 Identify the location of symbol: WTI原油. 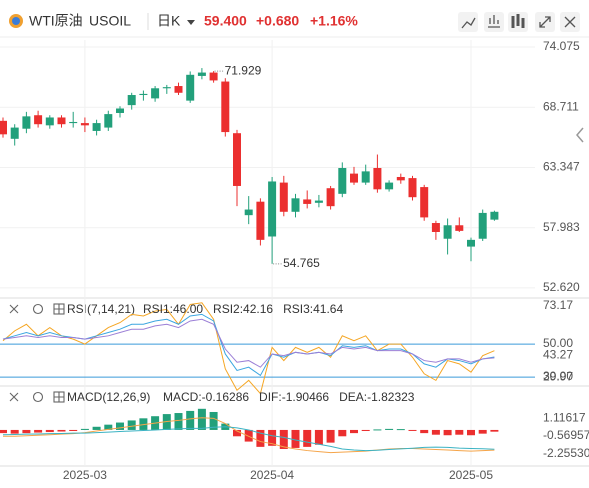
(56, 21).